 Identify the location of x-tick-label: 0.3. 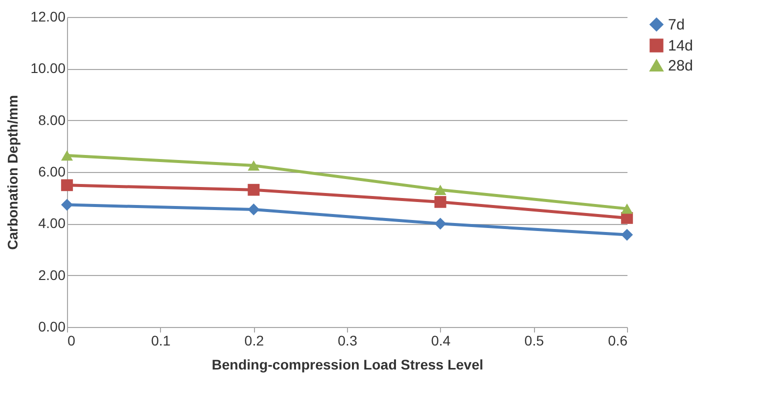
(348, 340).